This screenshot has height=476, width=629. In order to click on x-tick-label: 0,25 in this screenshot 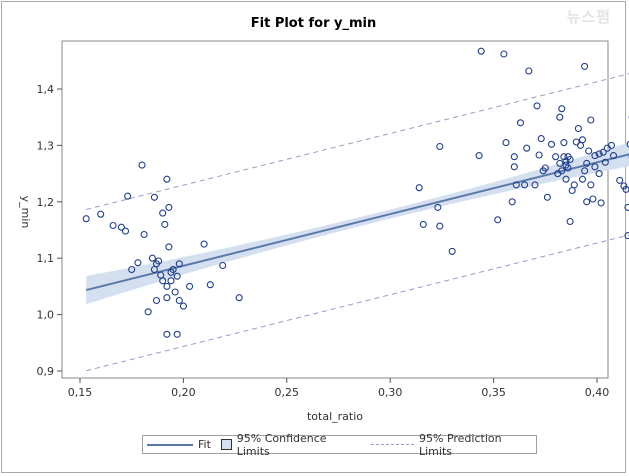, I will do `click(287, 392)`.